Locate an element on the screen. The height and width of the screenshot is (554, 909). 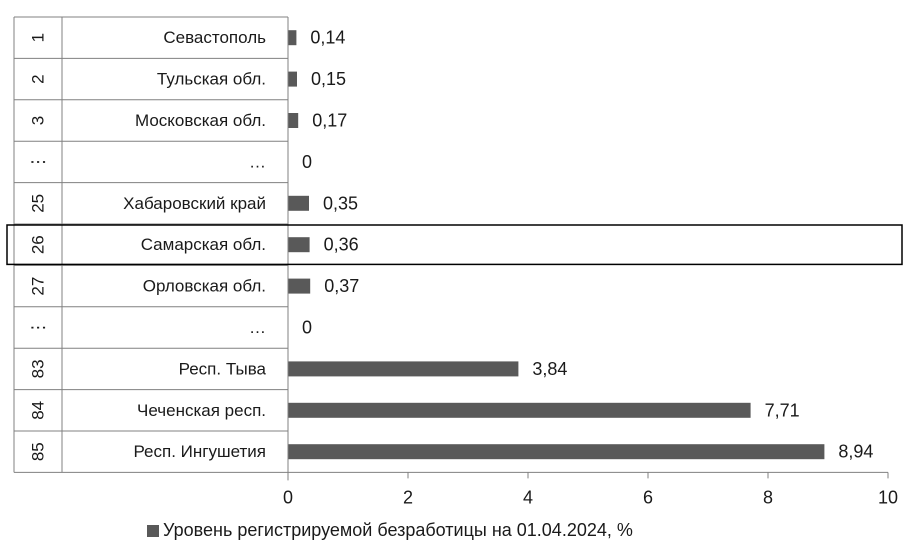
category-label: Хабаровский край is located at coordinates (194, 203).